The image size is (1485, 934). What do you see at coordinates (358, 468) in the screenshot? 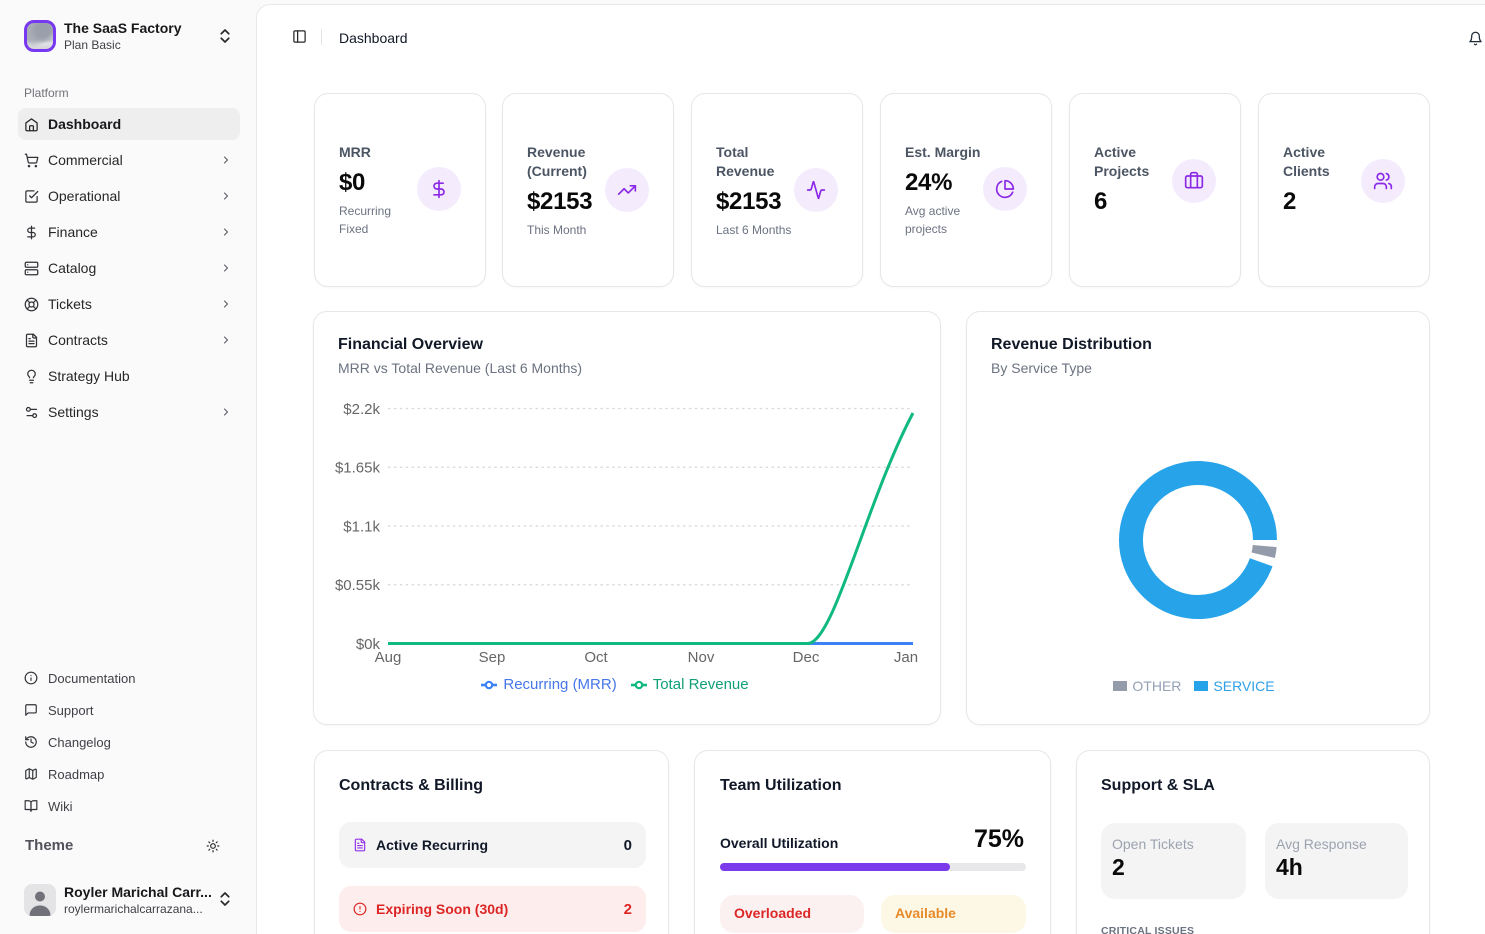
I see `svg-text: $1.65k` at bounding box center [358, 468].